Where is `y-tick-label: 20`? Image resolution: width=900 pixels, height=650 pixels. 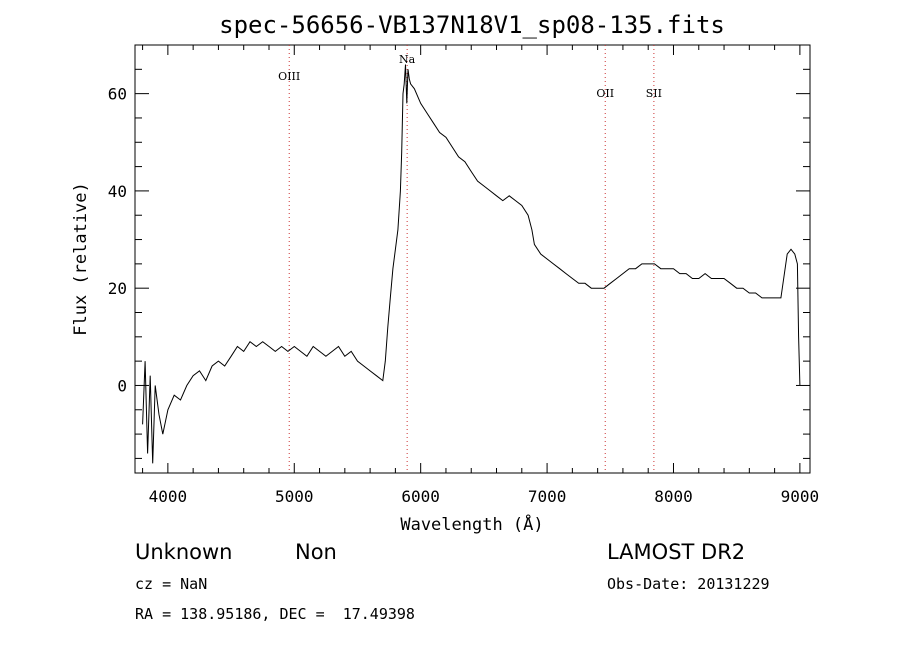
y-tick-label: 20 is located at coordinates (117, 288).